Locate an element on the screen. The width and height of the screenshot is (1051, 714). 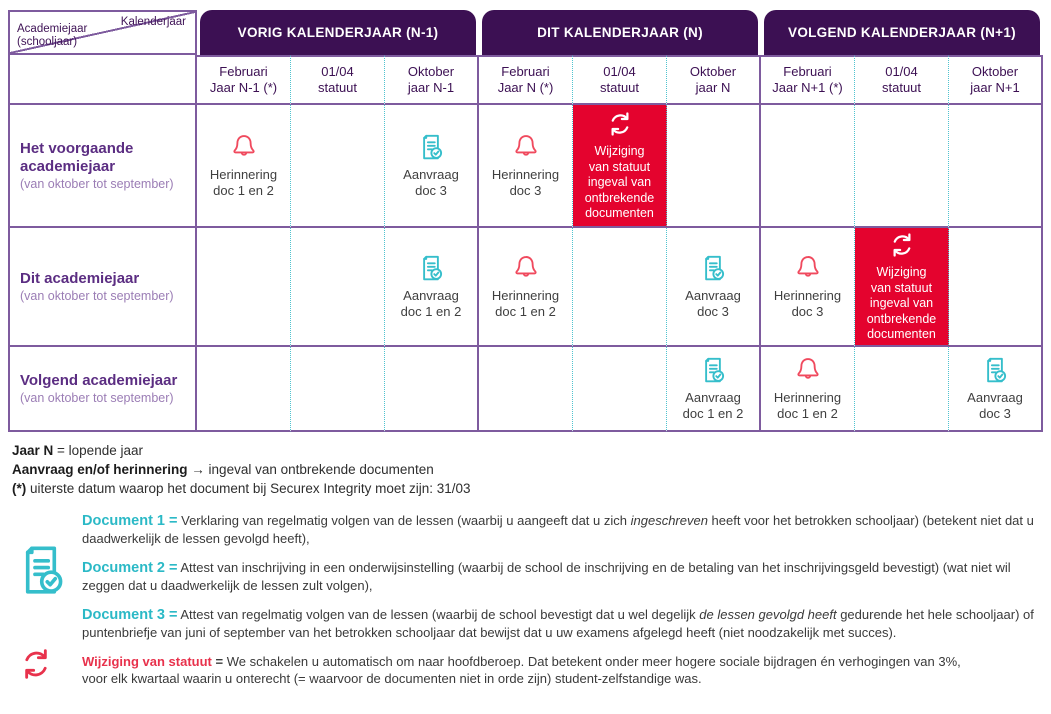
corner-label-kalenderjaar: Kalenderjaar is located at coordinates (153, 22).